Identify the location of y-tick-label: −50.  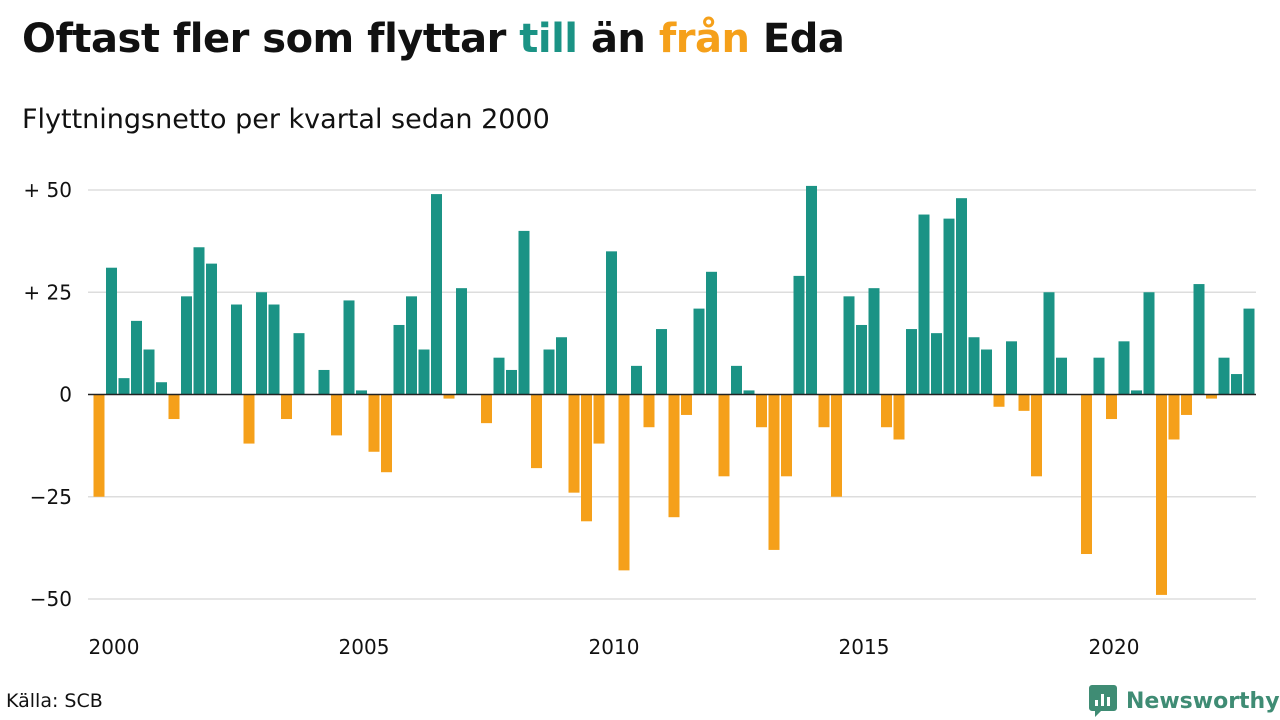
(51, 599).